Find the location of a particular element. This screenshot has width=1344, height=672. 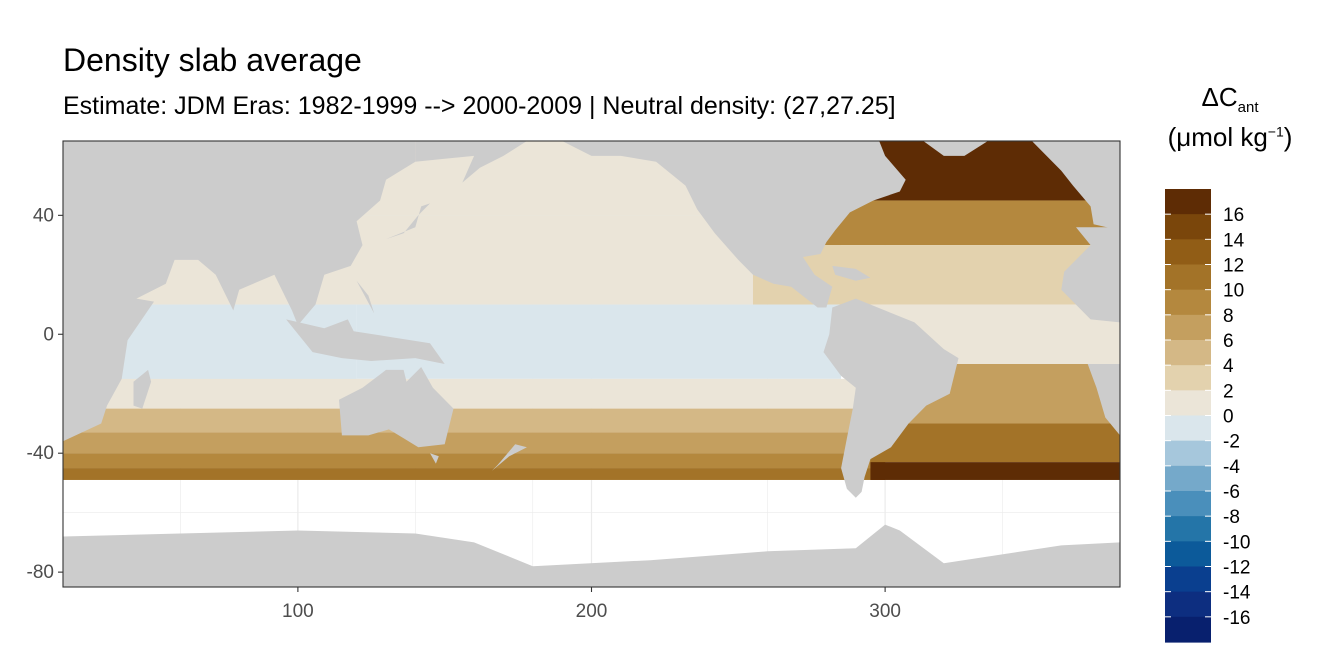

colorbar-label: -10 is located at coordinates (1236, 542).